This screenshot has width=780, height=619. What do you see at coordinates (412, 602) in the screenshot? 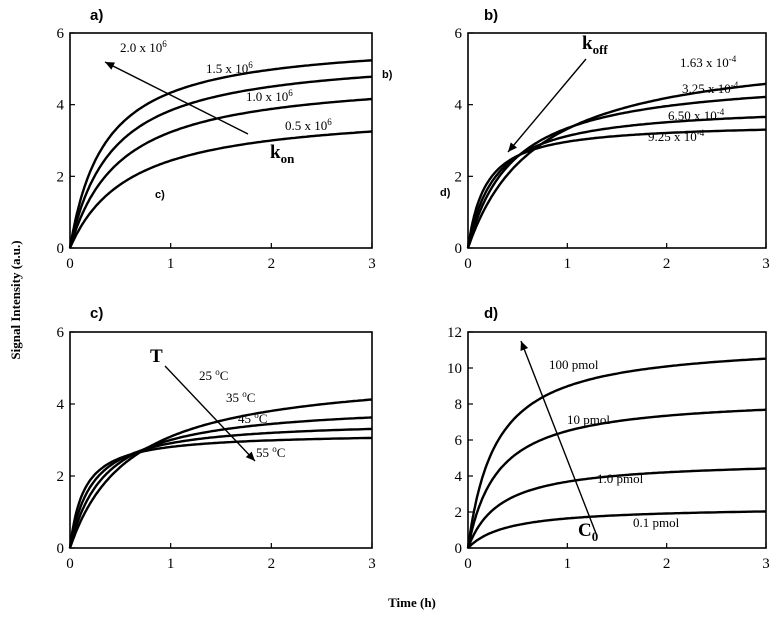
I see `x-axis-title: Time (h)` at bounding box center [412, 602].